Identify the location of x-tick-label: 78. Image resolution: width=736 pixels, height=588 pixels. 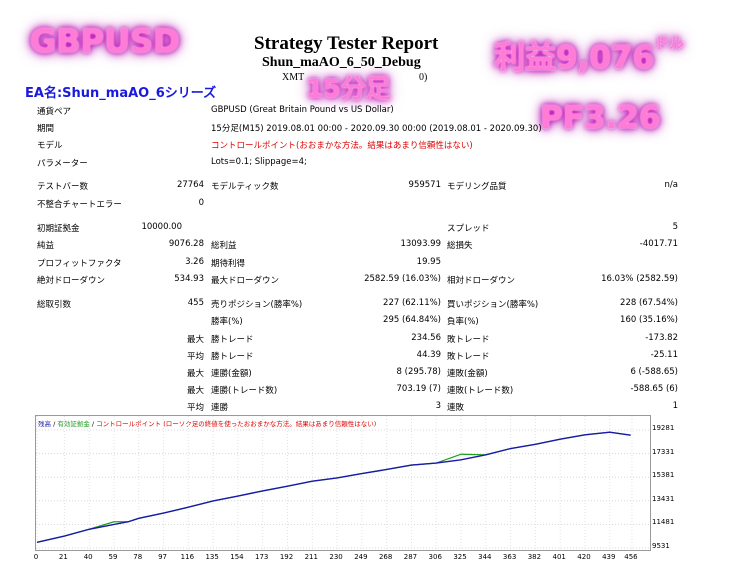
(138, 557).